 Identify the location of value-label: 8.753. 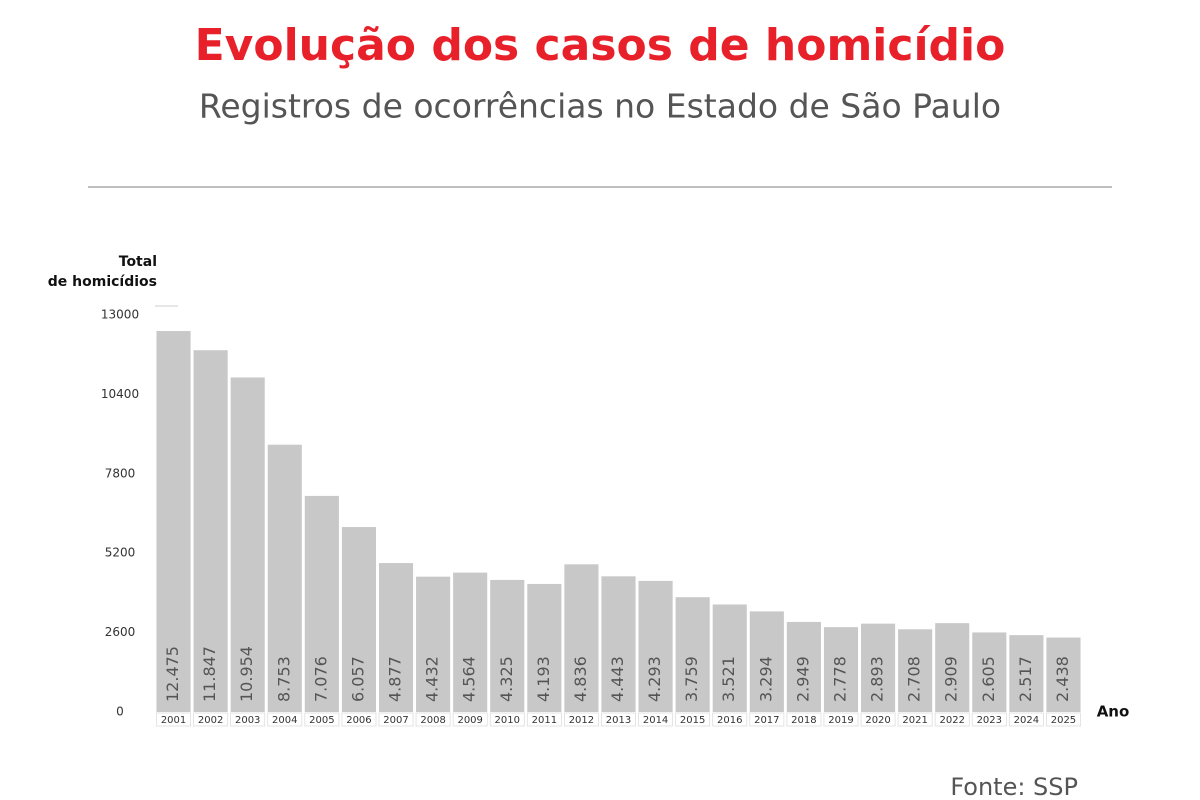
(283, 679).